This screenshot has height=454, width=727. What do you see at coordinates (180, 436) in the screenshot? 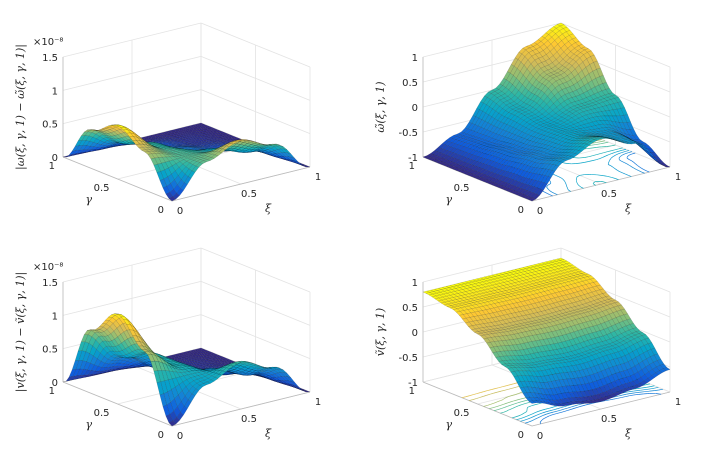
I see `xi-tick-label: 0` at bounding box center [180, 436].